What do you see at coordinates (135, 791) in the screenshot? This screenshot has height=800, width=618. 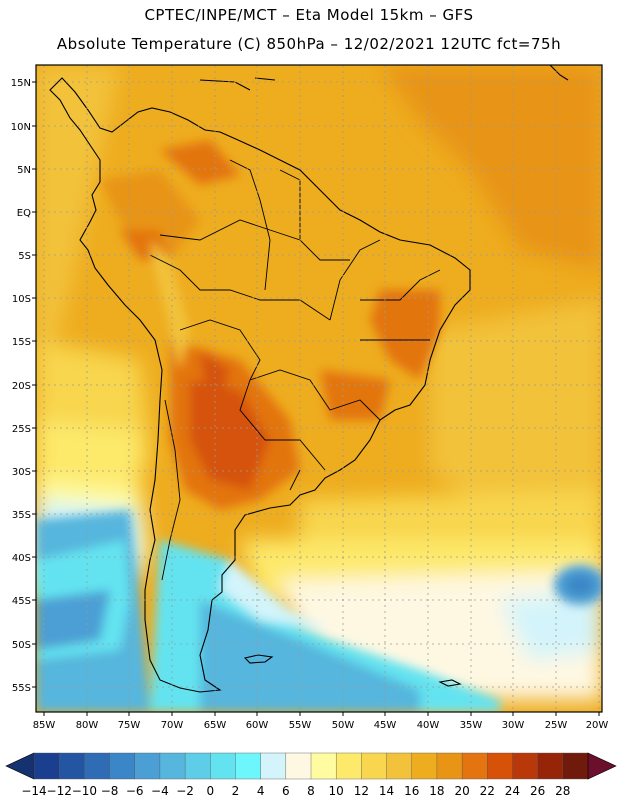 I see `colorbar-label: −6` at bounding box center [135, 791].